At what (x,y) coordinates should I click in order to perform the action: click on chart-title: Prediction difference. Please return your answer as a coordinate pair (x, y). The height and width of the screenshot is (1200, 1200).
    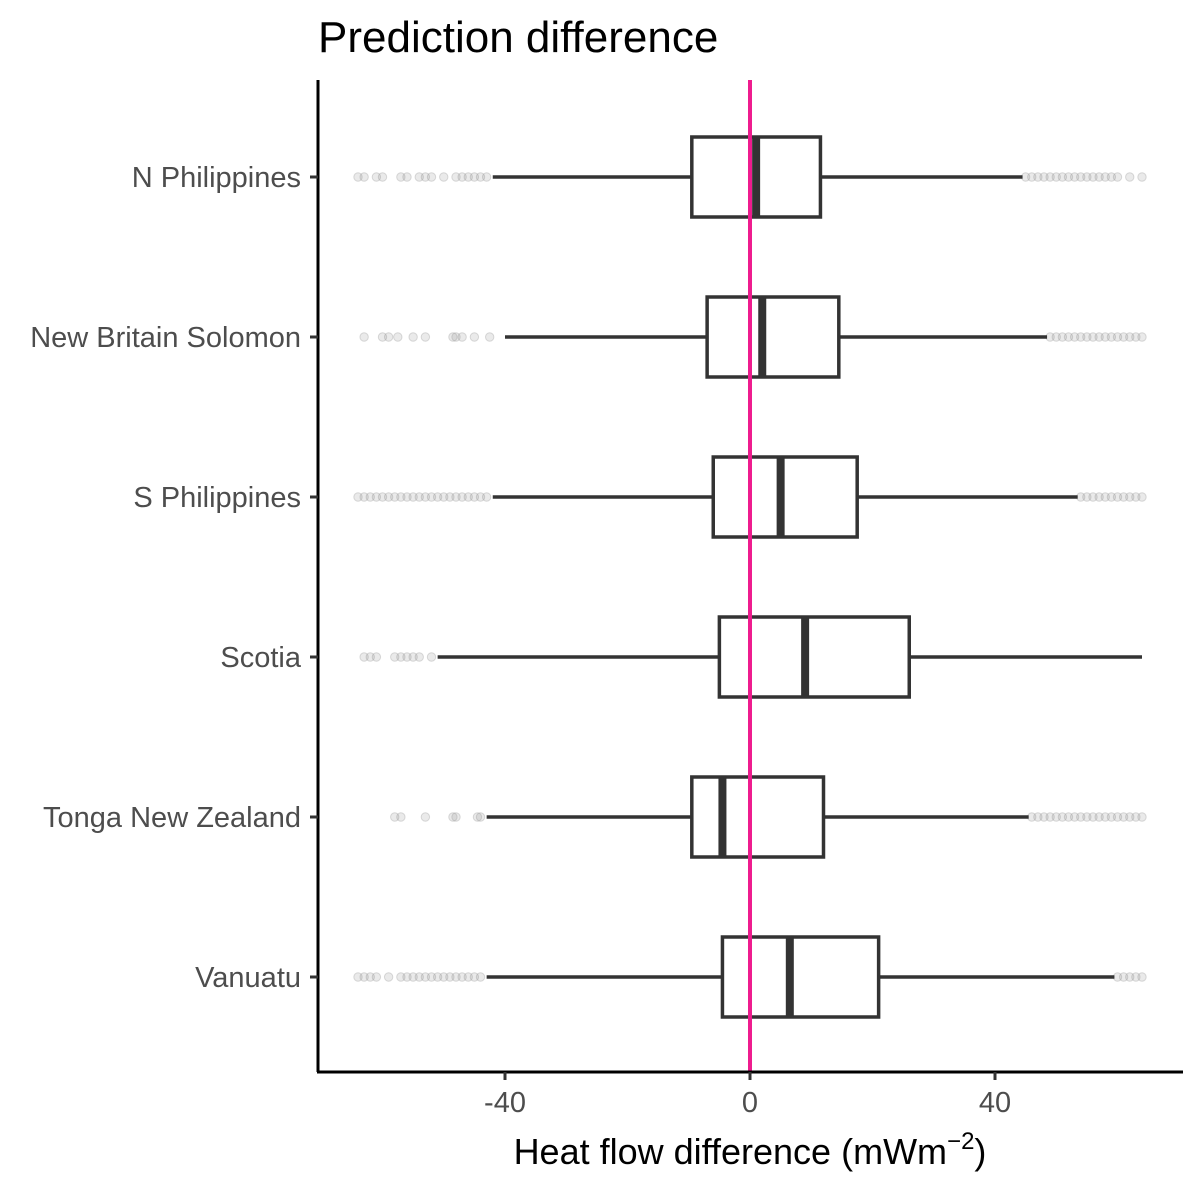
    Looking at the image, I should click on (518, 37).